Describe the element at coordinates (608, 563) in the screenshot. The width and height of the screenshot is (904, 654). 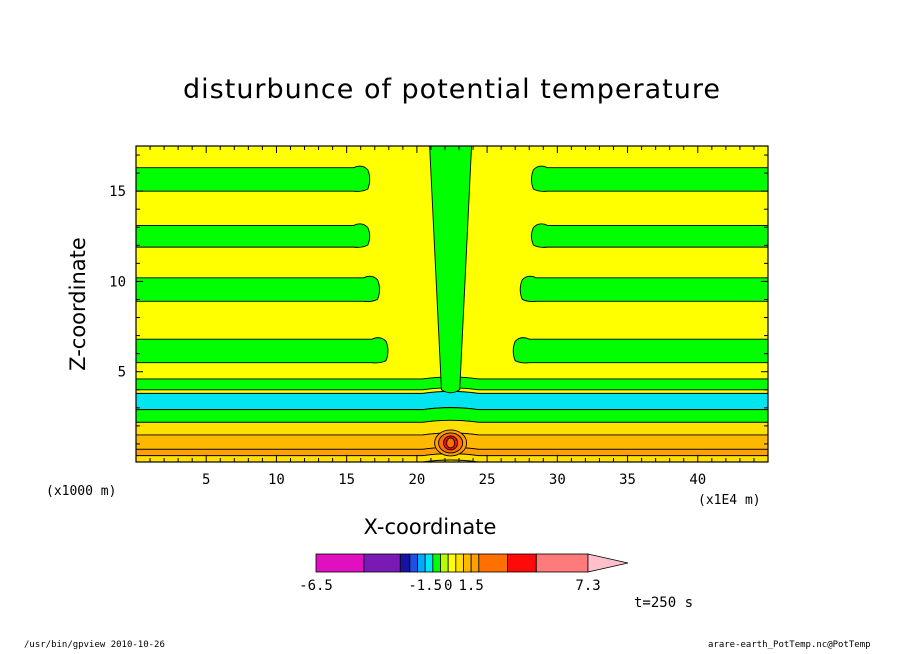
I see `colorbar-arrow` at that location.